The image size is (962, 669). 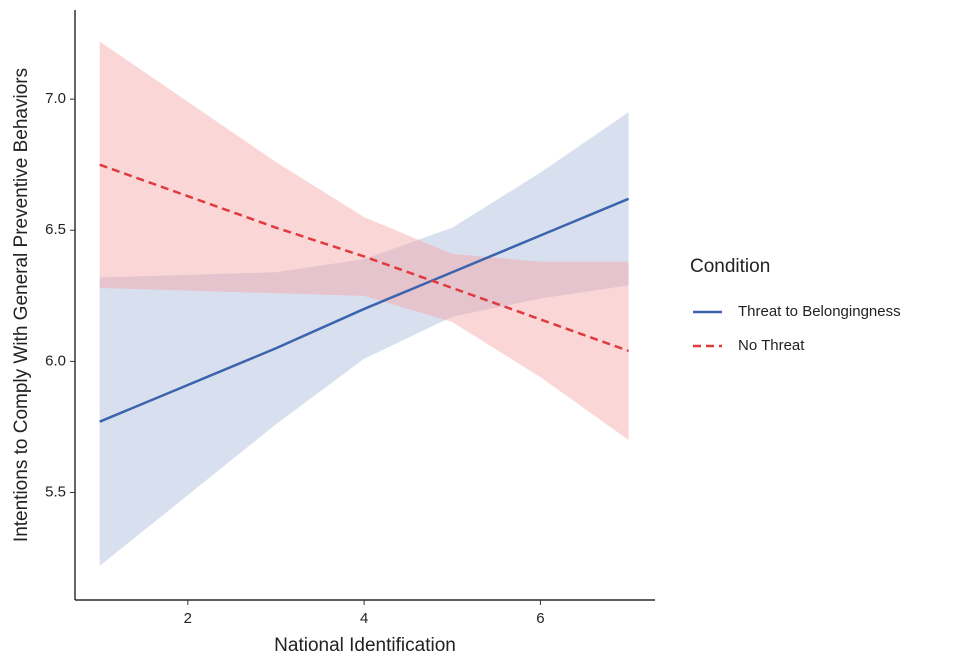 I want to click on legend-label: No Threat, so click(x=771, y=345).